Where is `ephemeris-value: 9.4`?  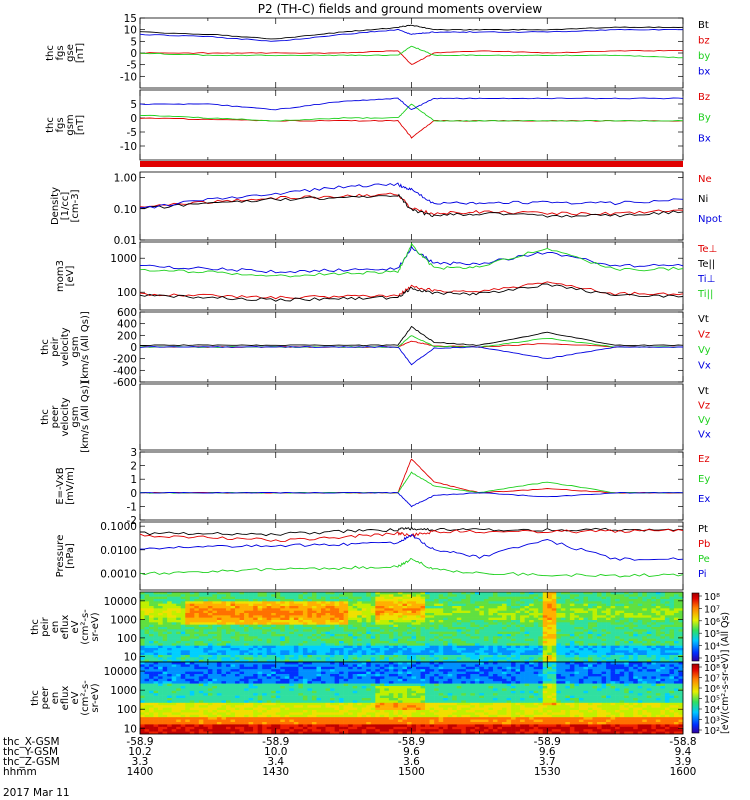
ephemeris-value: 9.4 is located at coordinates (683, 752).